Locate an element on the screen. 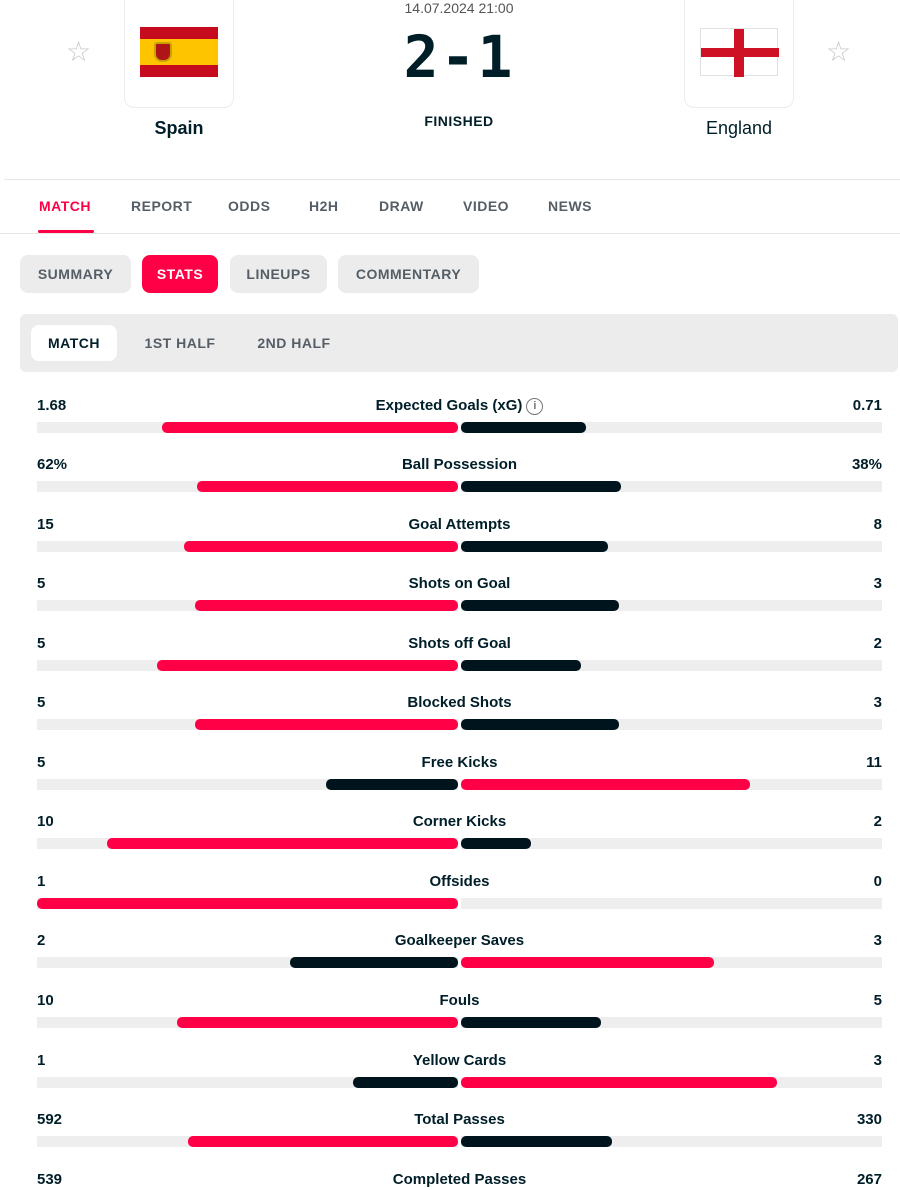  stat-row: 5 Shots on Goal 3 is located at coordinates (459, 595).